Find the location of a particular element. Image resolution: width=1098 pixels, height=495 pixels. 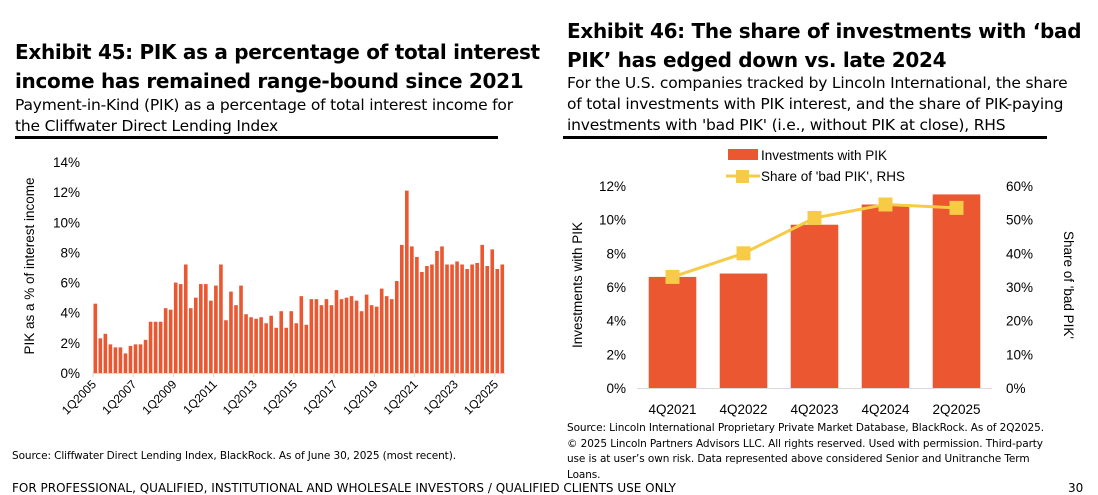

right-y2-tick-label: 0% is located at coordinates (1016, 388).